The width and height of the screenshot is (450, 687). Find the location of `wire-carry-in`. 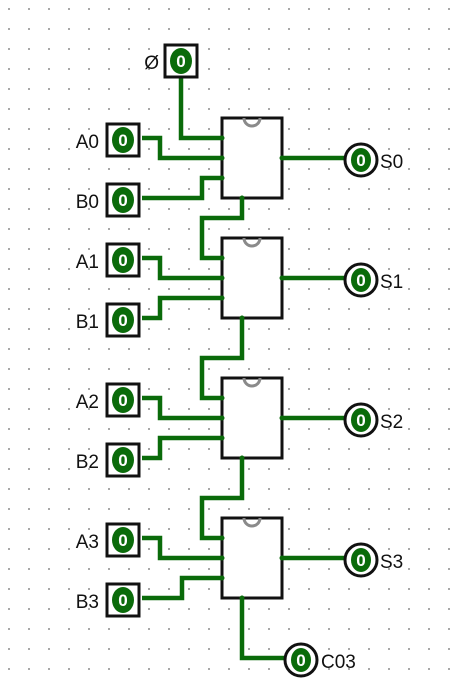

wire-carry-in is located at coordinates (200, 109).